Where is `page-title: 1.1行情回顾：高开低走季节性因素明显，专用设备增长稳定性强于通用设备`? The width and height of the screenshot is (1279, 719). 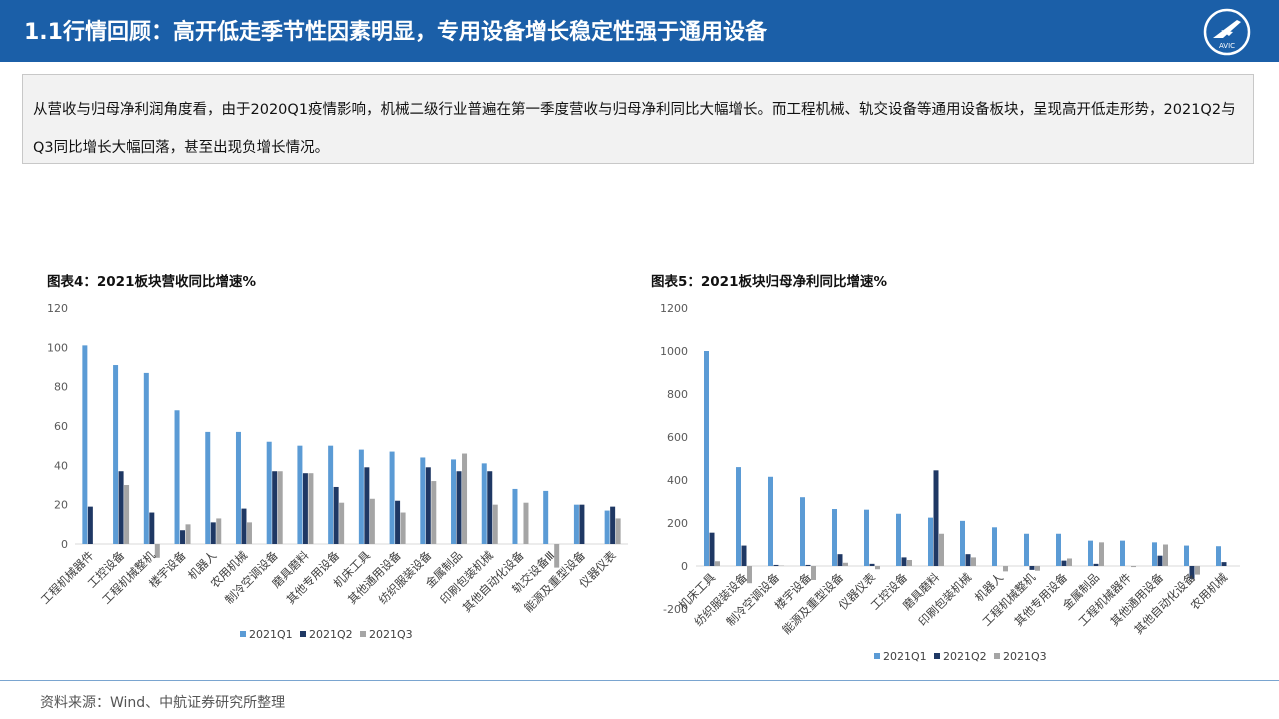
page-title: 1.1行情回顾：高开低走季节性因素明显，专用设备增长稳定性强于通用设备 is located at coordinates (395, 32).